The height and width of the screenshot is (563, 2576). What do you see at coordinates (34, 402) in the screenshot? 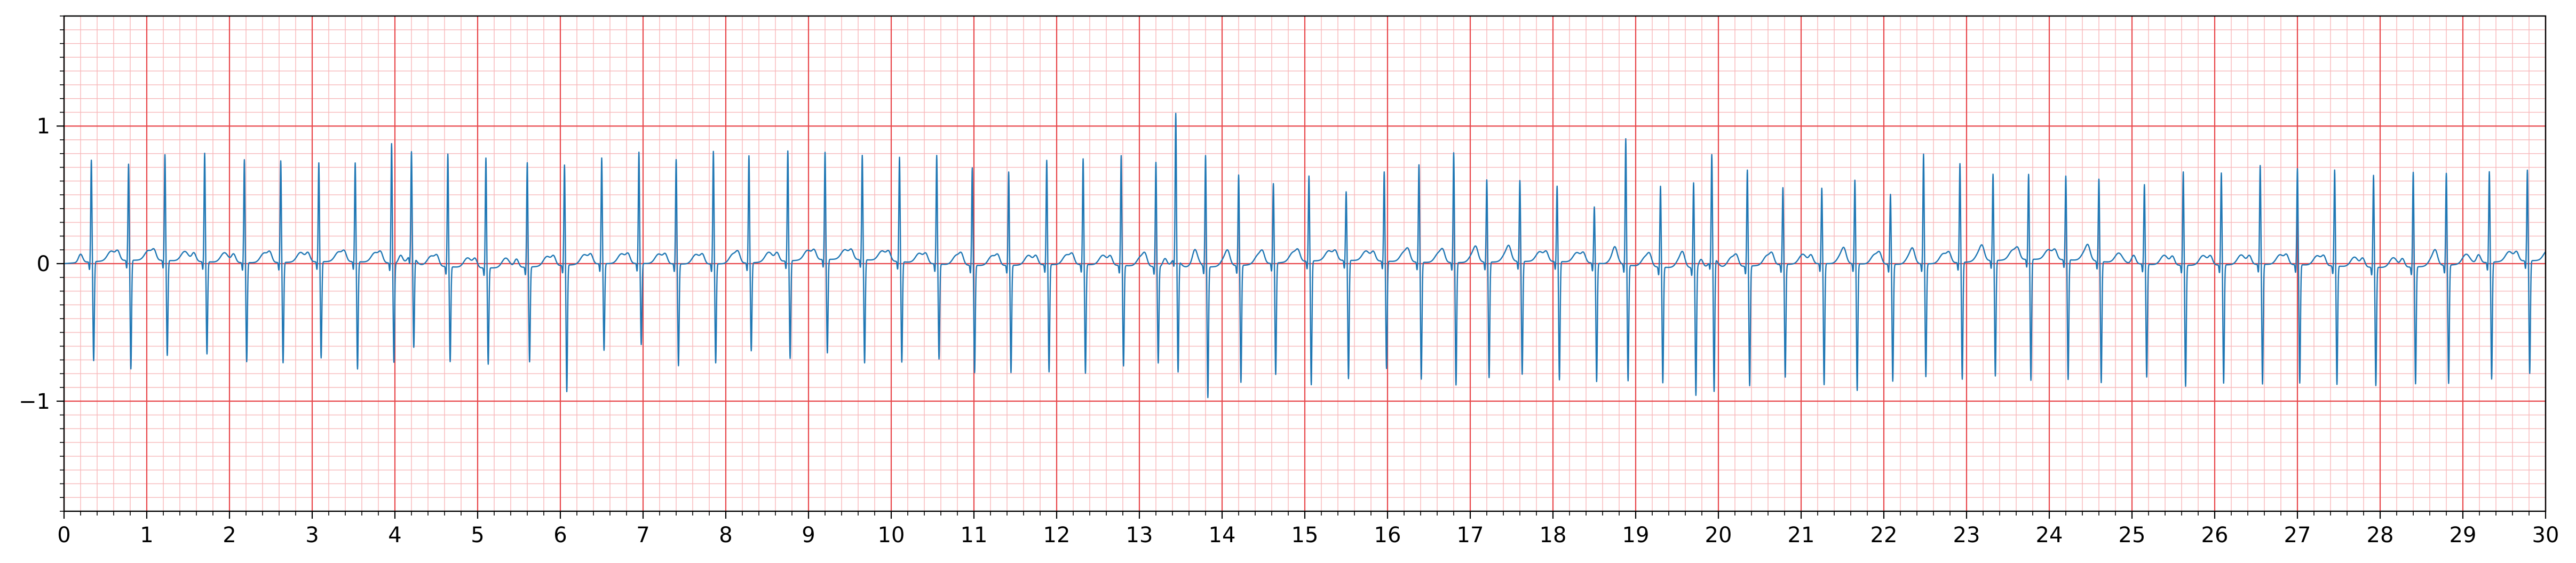
I see `y-tick-label: −1` at bounding box center [34, 402].